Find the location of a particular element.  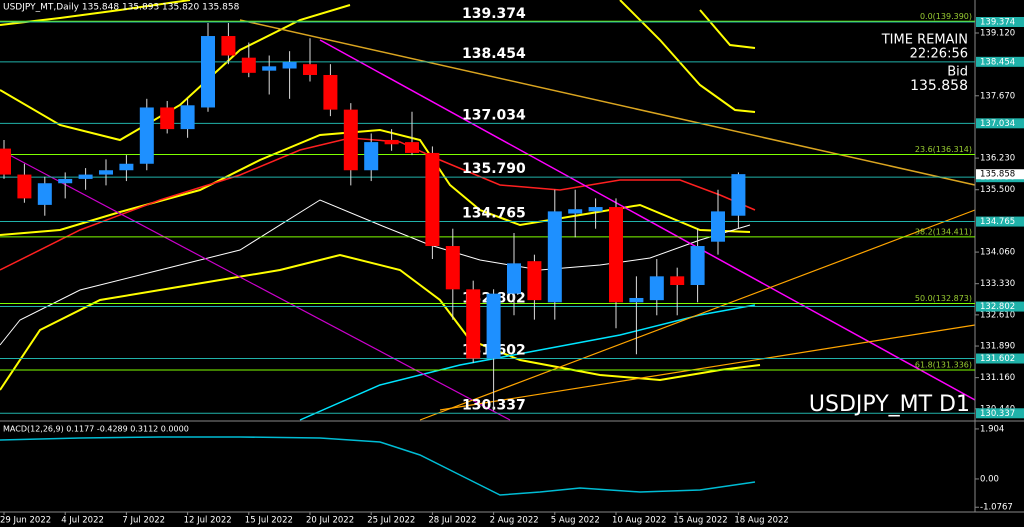

level-label: 135.790 is located at coordinates (494, 169).